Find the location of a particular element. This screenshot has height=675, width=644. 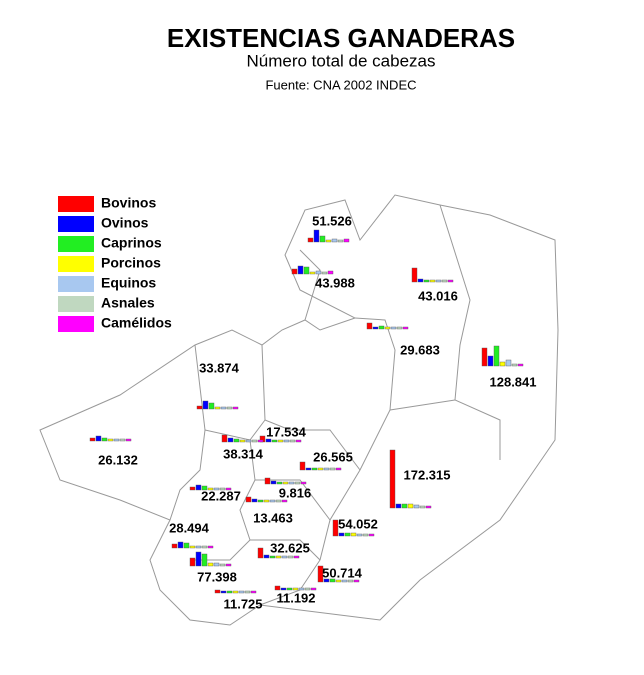

legend-label: Equinos is located at coordinates (128, 283).